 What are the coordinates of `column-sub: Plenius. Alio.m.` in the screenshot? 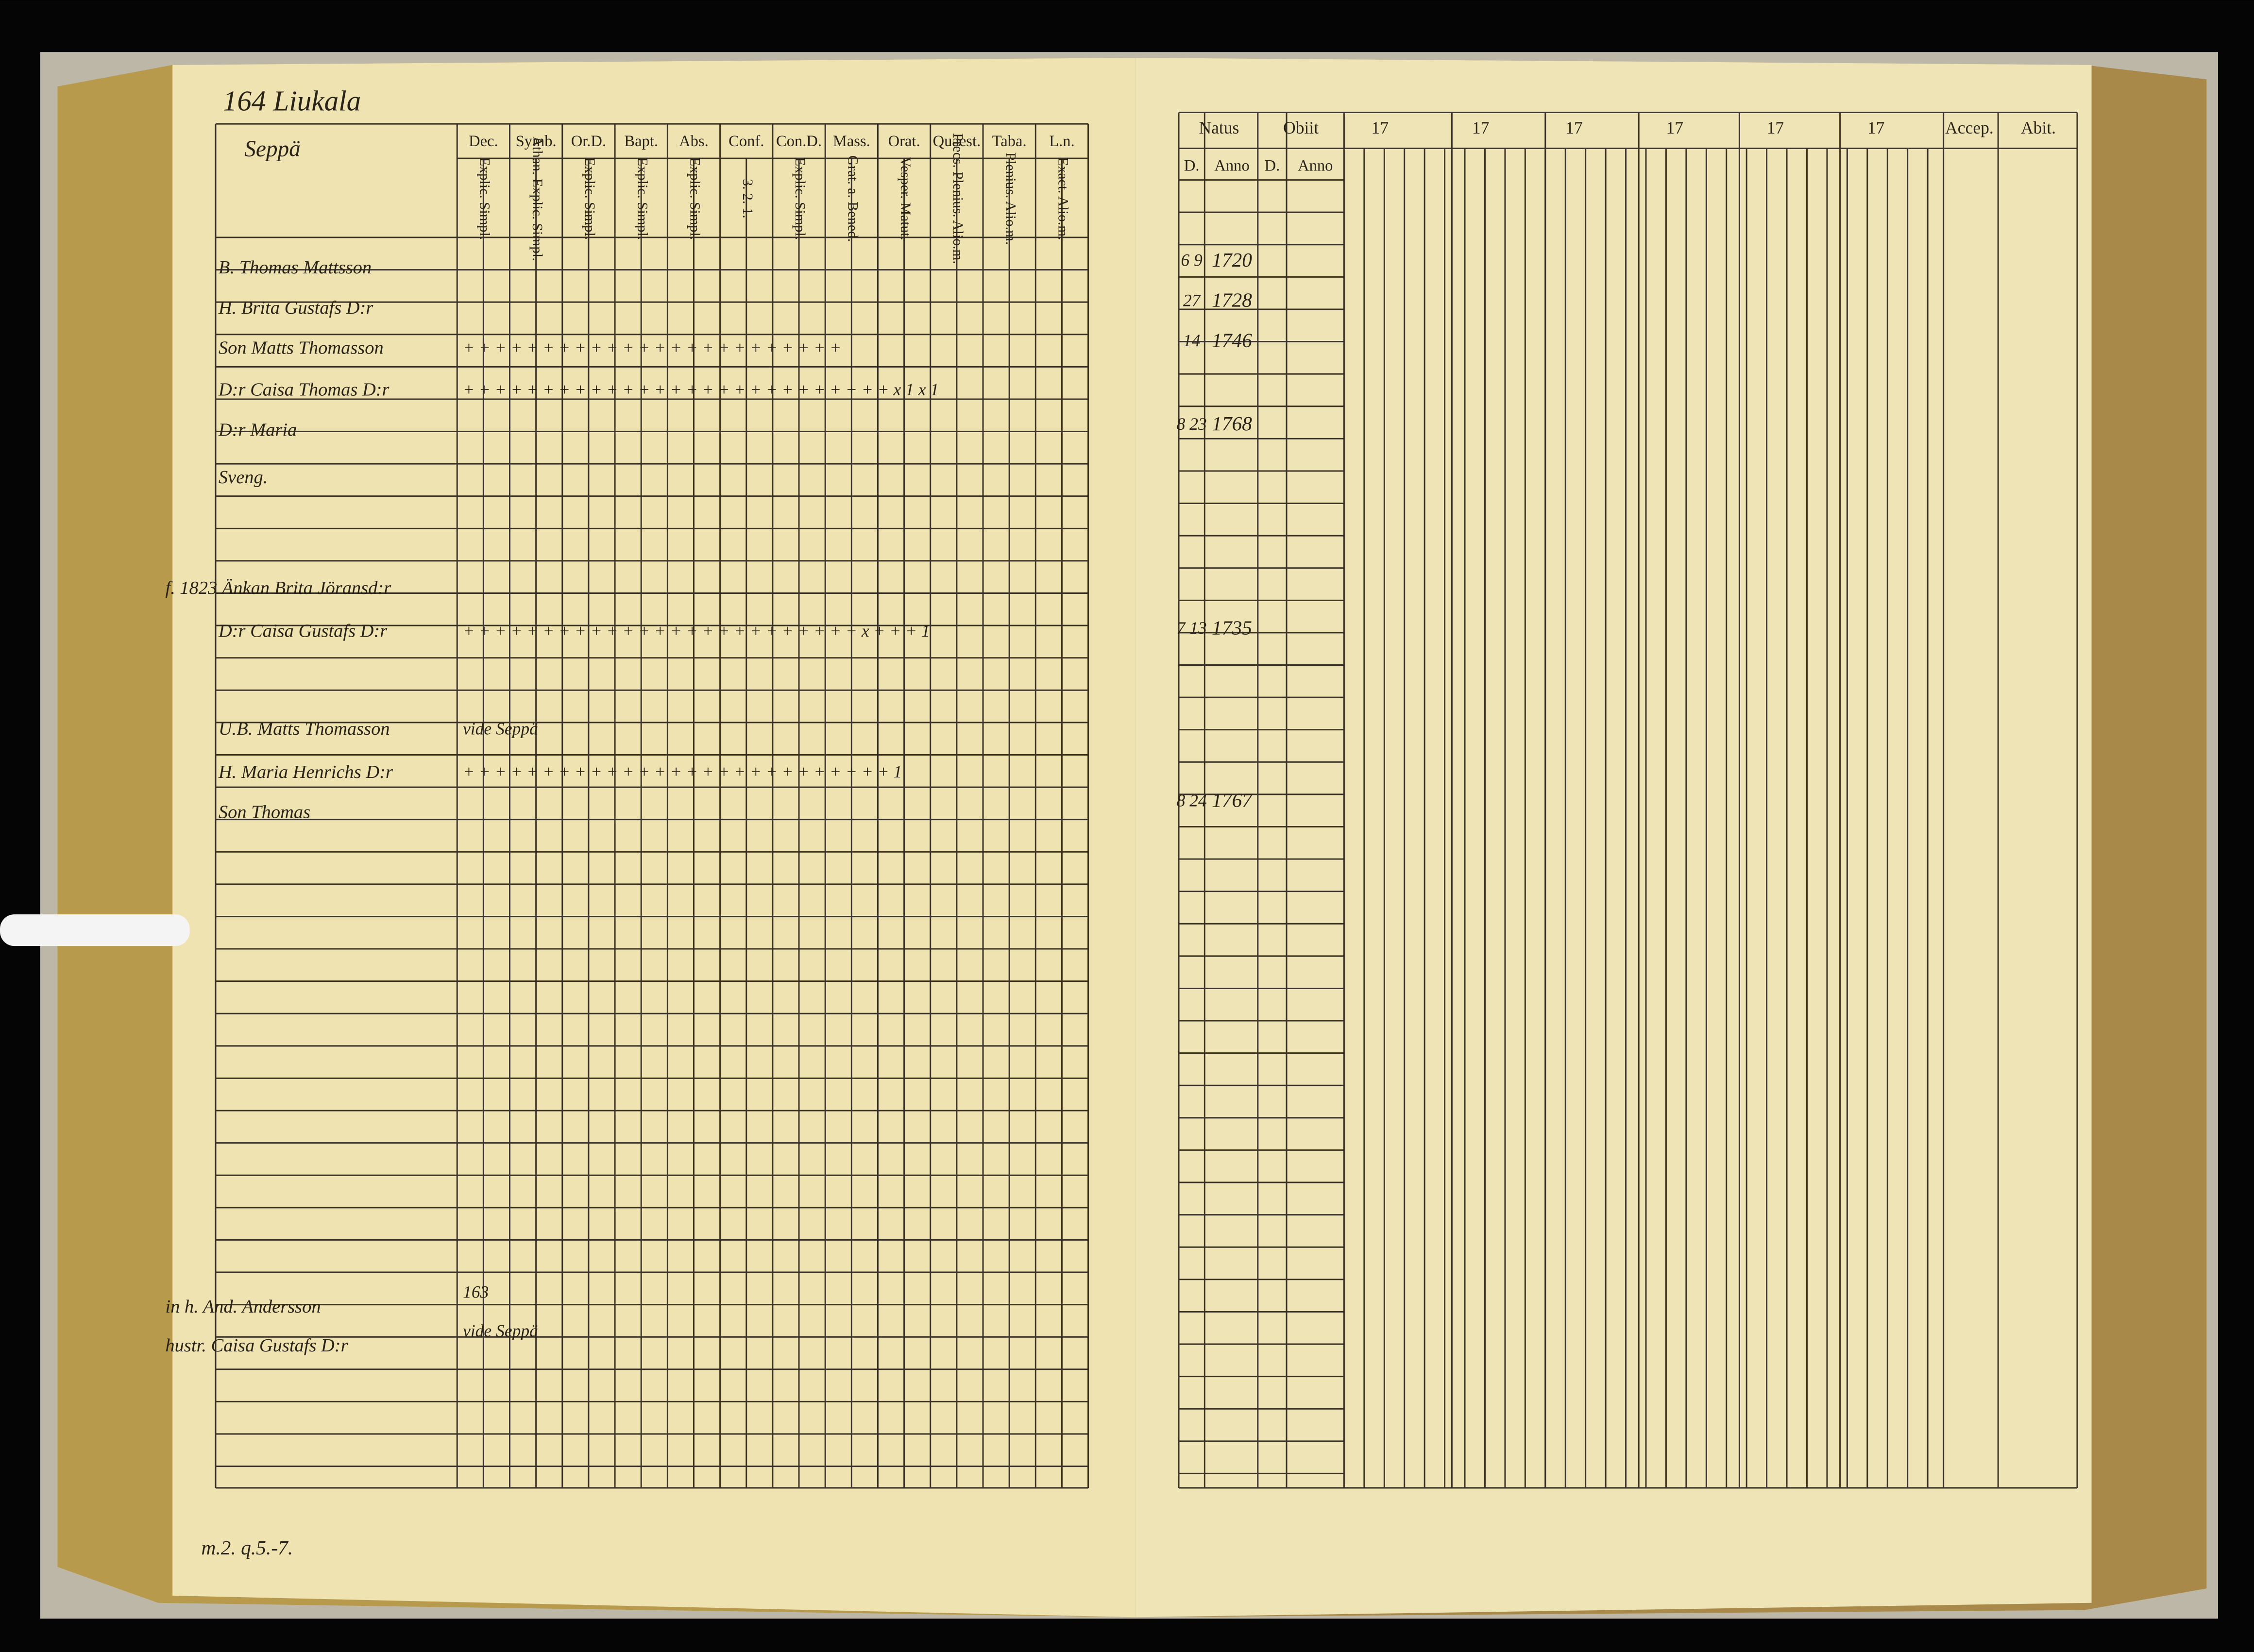 It's located at (1010, 198).